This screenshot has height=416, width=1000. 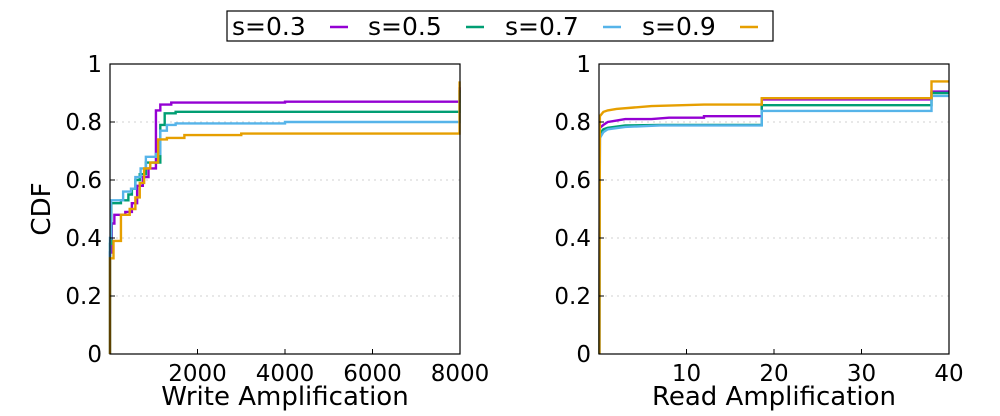 What do you see at coordinates (572, 181) in the screenshot?
I see `read-y-tick-label: 0.6` at bounding box center [572, 181].